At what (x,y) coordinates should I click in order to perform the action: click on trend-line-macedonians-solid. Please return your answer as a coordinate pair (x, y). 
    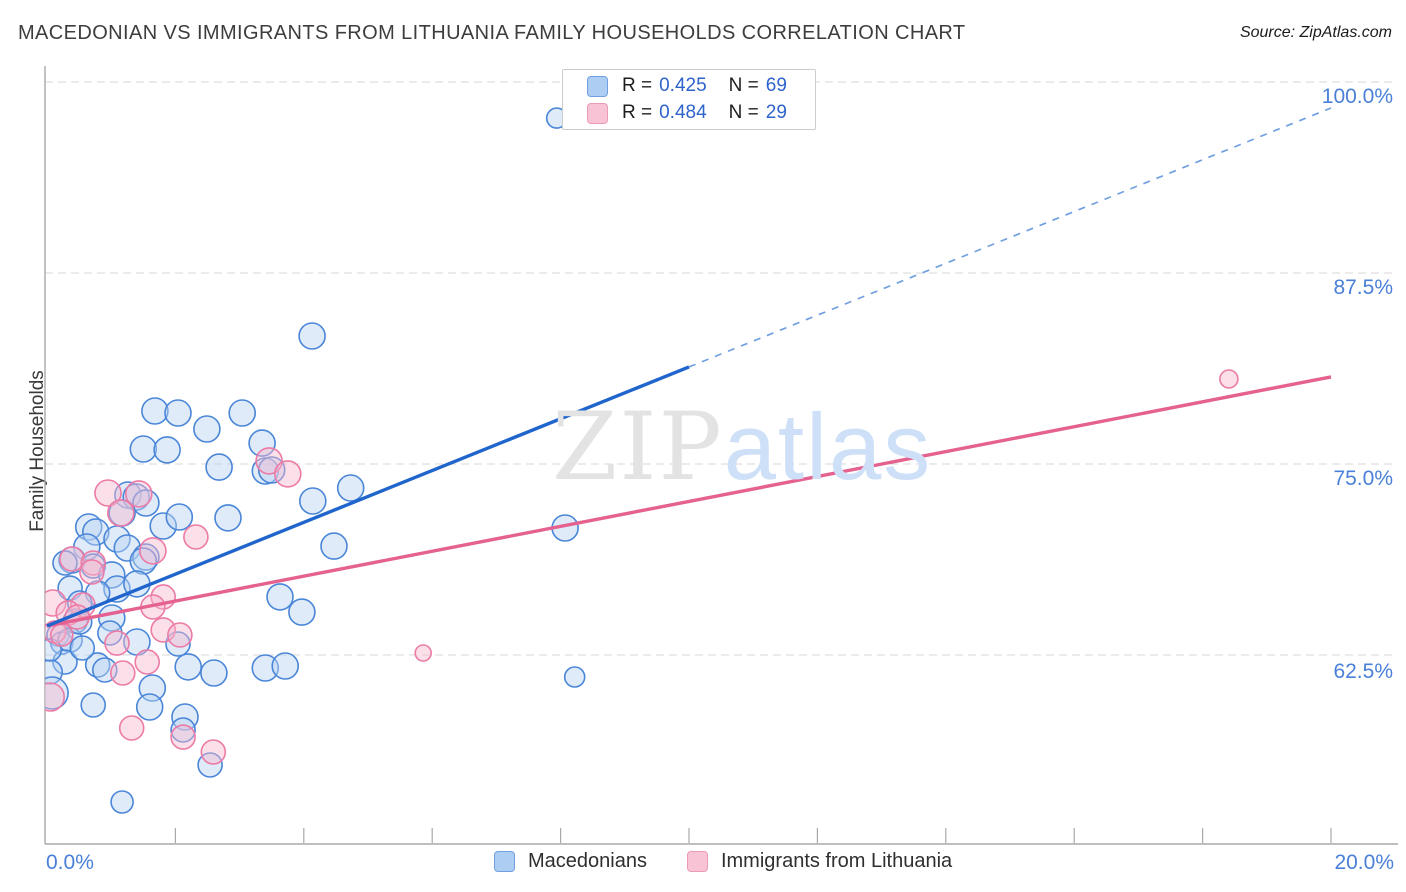
    Looking at the image, I should click on (368, 496).